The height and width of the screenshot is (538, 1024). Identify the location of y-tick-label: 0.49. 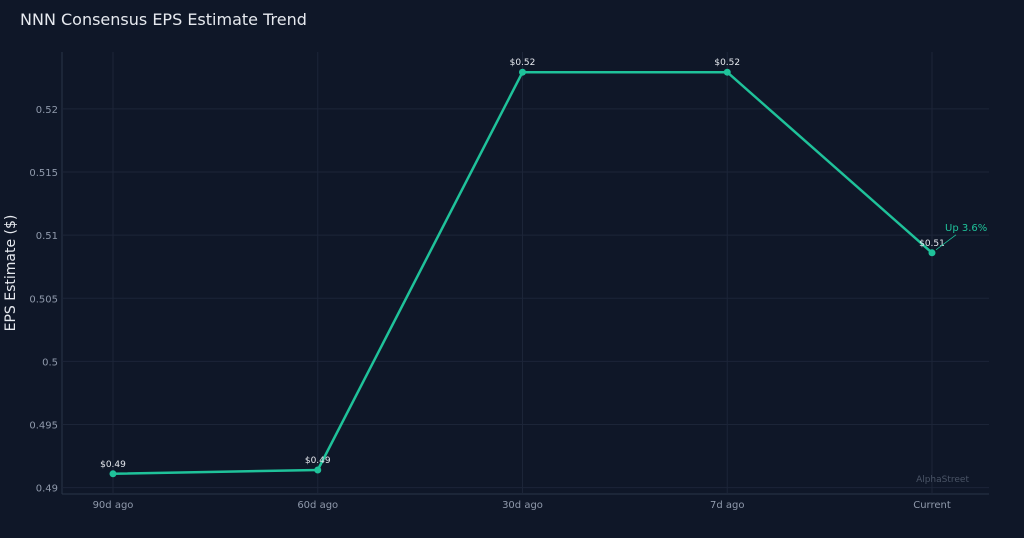
(47, 489).